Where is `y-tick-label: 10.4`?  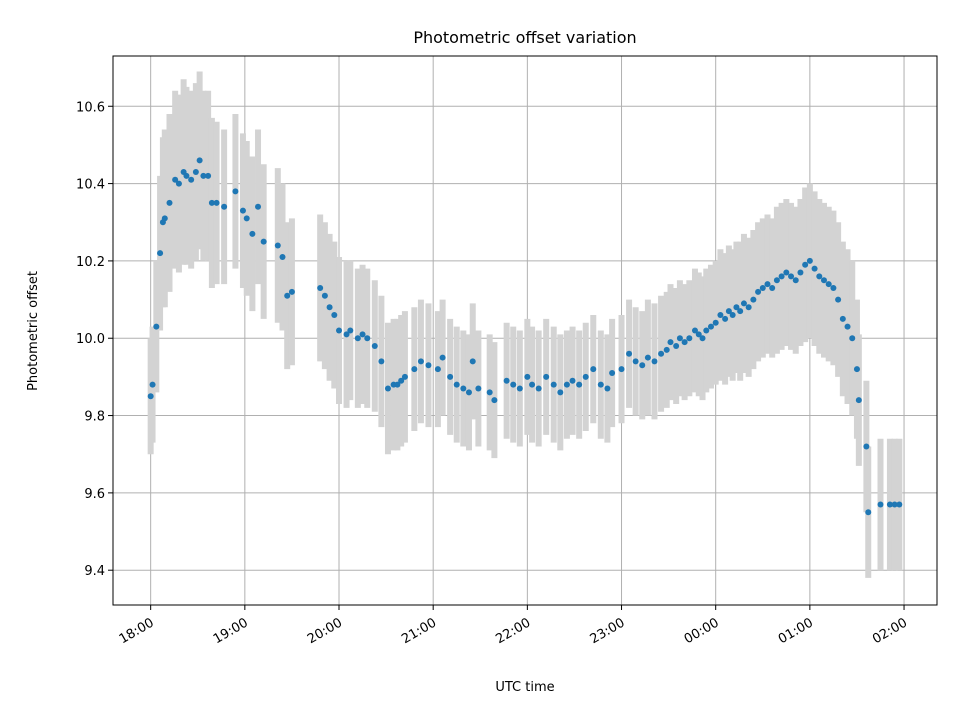 y-tick-label: 10.4 is located at coordinates (90, 185).